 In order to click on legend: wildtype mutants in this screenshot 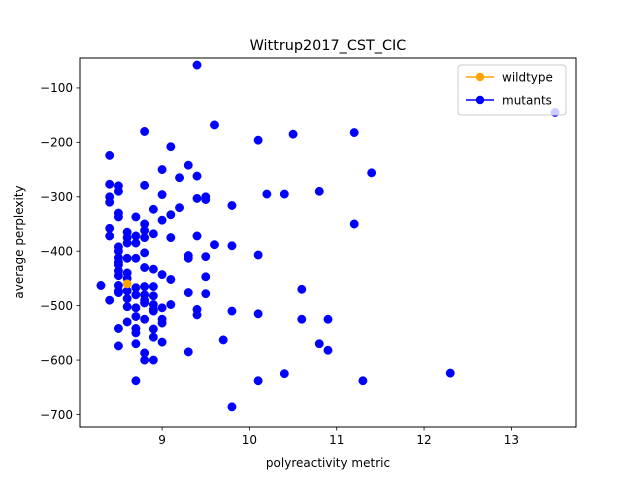, I will do `click(512, 90)`.